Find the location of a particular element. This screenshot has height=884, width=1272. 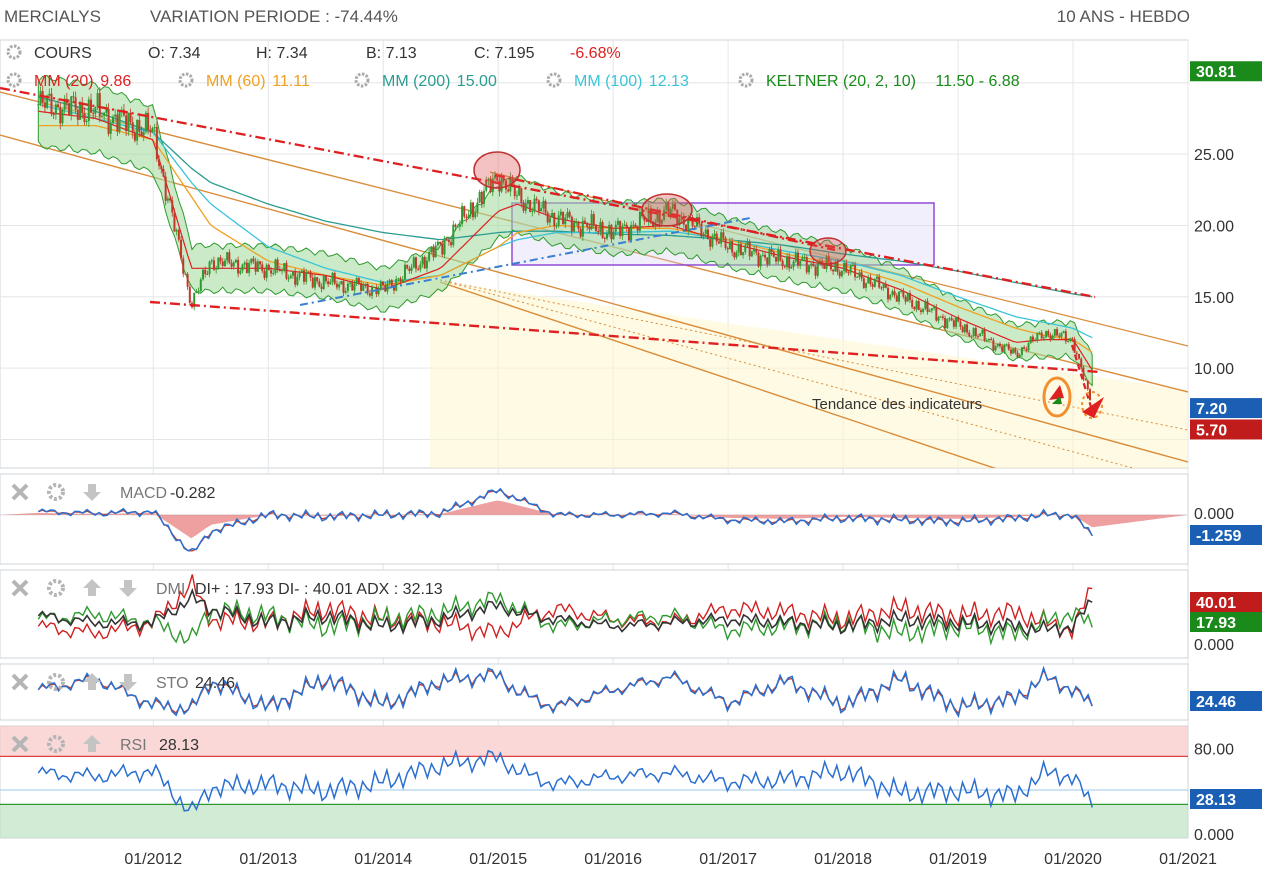

panel-rsi: 80.00 0.000 28.13 RSI 28.13 is located at coordinates (631, 784).